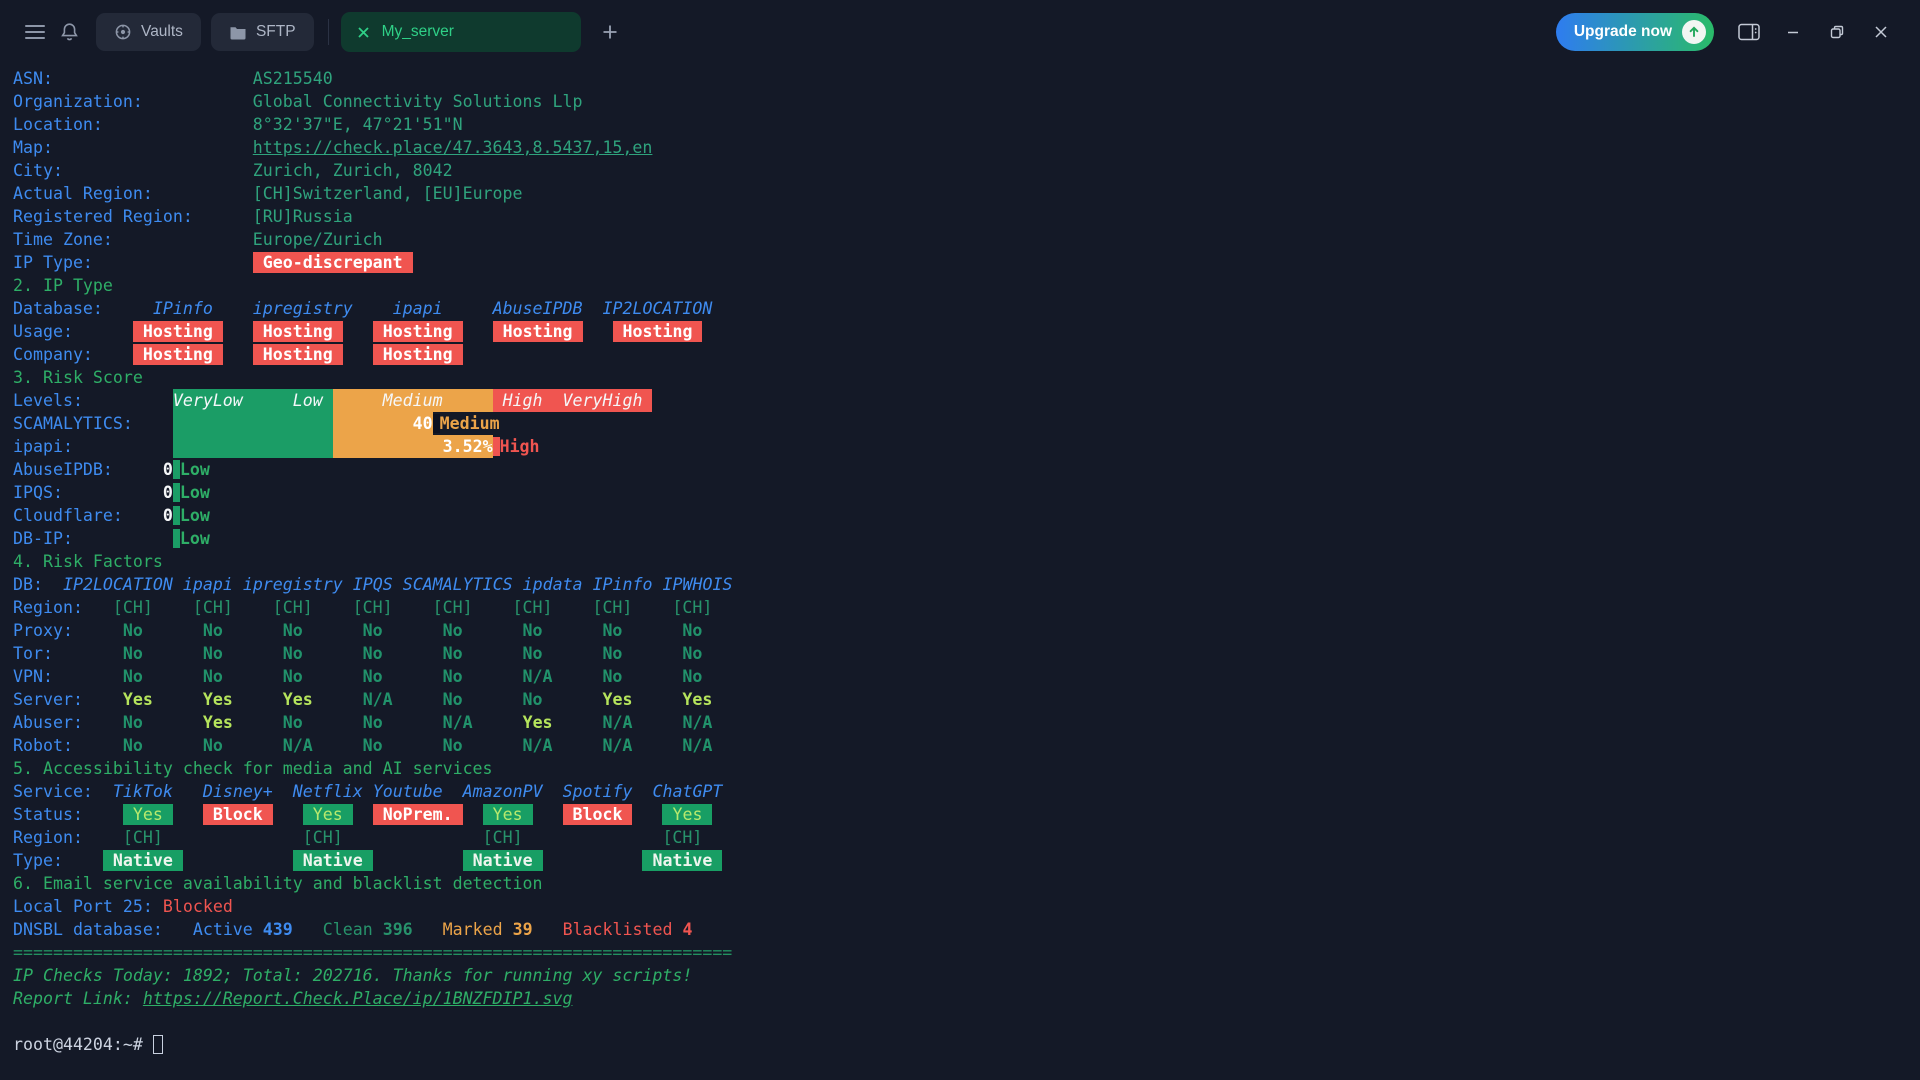 This screenshot has width=1920, height=1080. Describe the element at coordinates (238, 124) in the screenshot. I see `term-line-location: Location: 8°32'37"E, 47°21'51"N` at that location.